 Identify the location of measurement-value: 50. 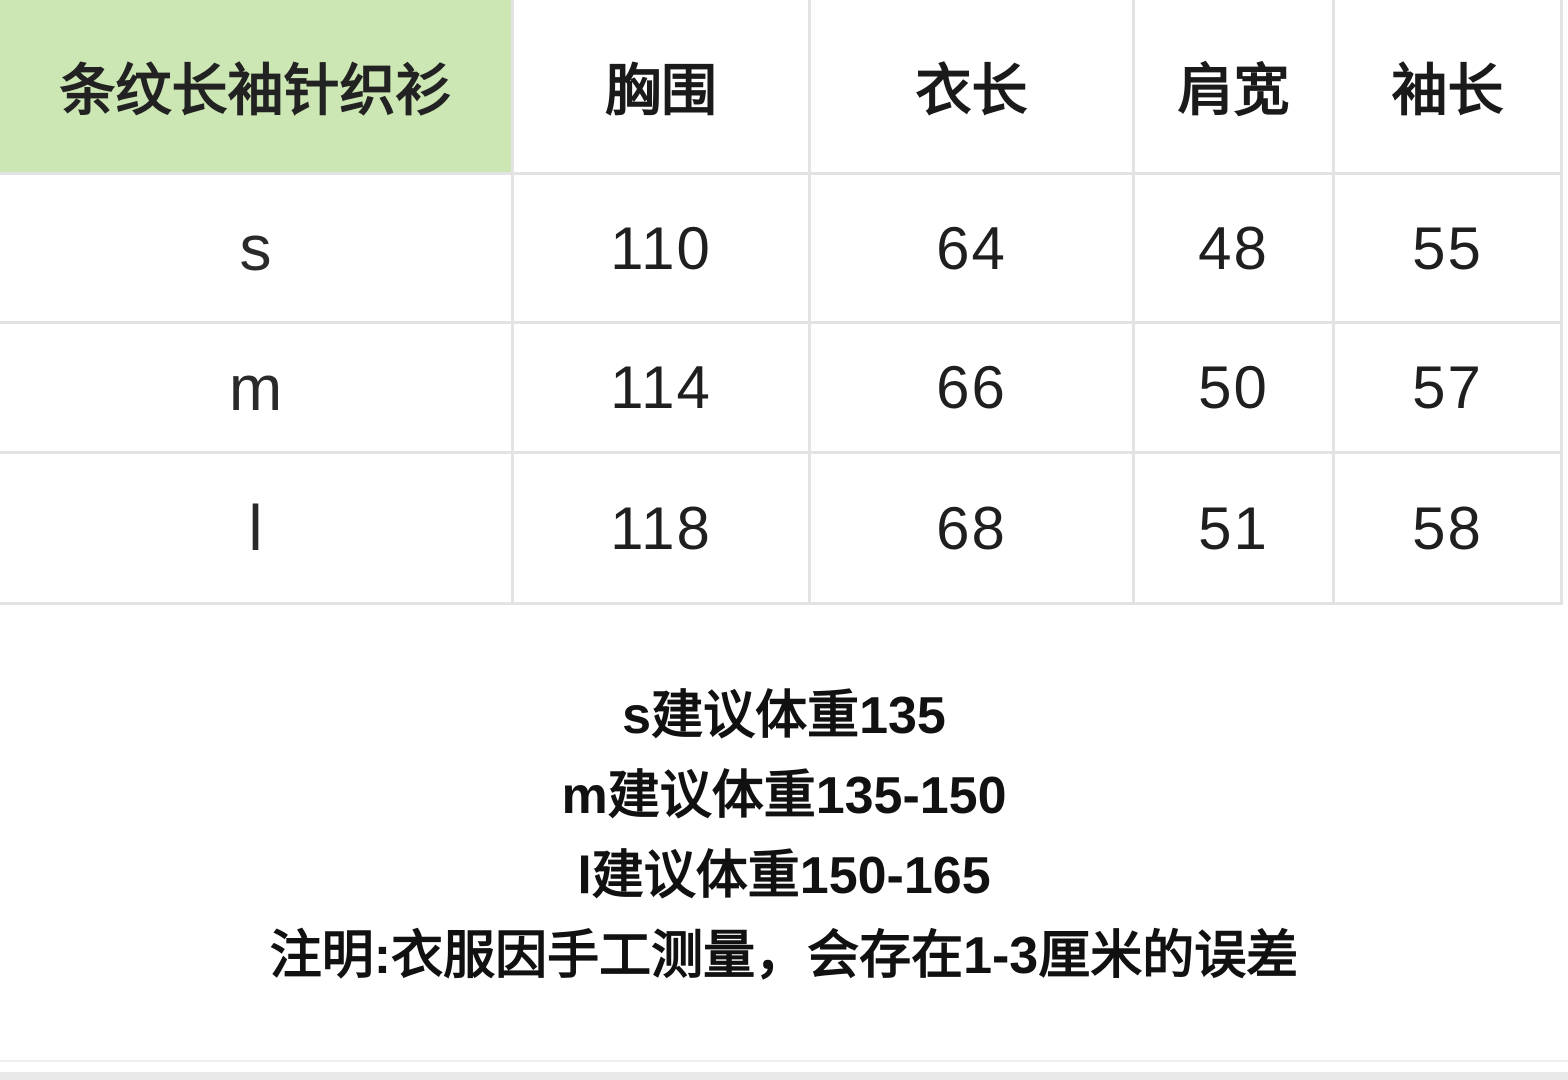
(1233, 387).